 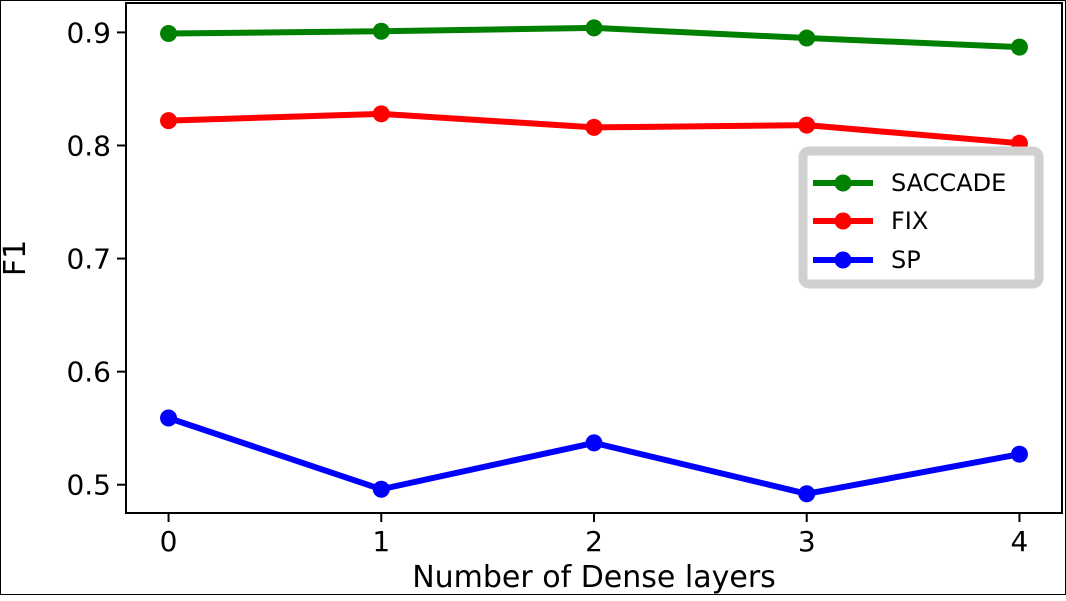 I want to click on x-axis: 0 1 2 3 4, so click(x=594, y=535).